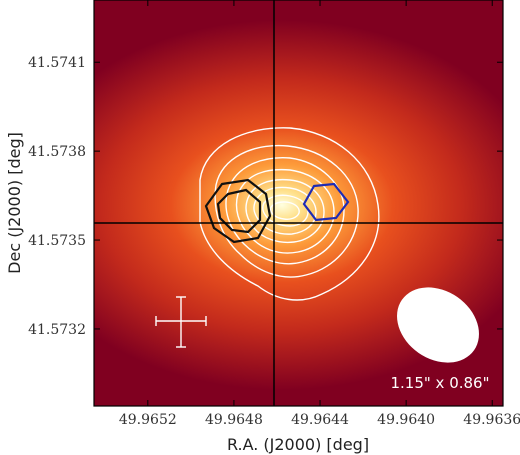  What do you see at coordinates (234, 420) in the screenshot?
I see `x-tick-label: 49.9648` at bounding box center [234, 420].